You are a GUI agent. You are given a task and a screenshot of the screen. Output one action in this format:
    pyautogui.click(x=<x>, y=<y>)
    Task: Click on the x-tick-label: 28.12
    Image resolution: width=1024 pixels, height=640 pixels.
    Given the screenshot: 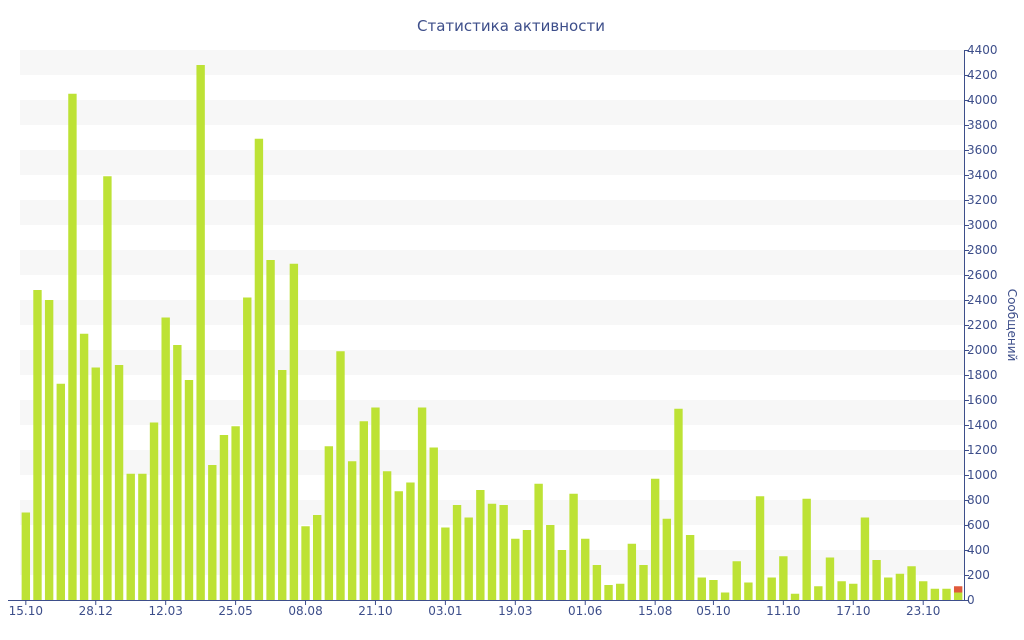 What is the action you would take?
    pyautogui.click(x=96, y=611)
    